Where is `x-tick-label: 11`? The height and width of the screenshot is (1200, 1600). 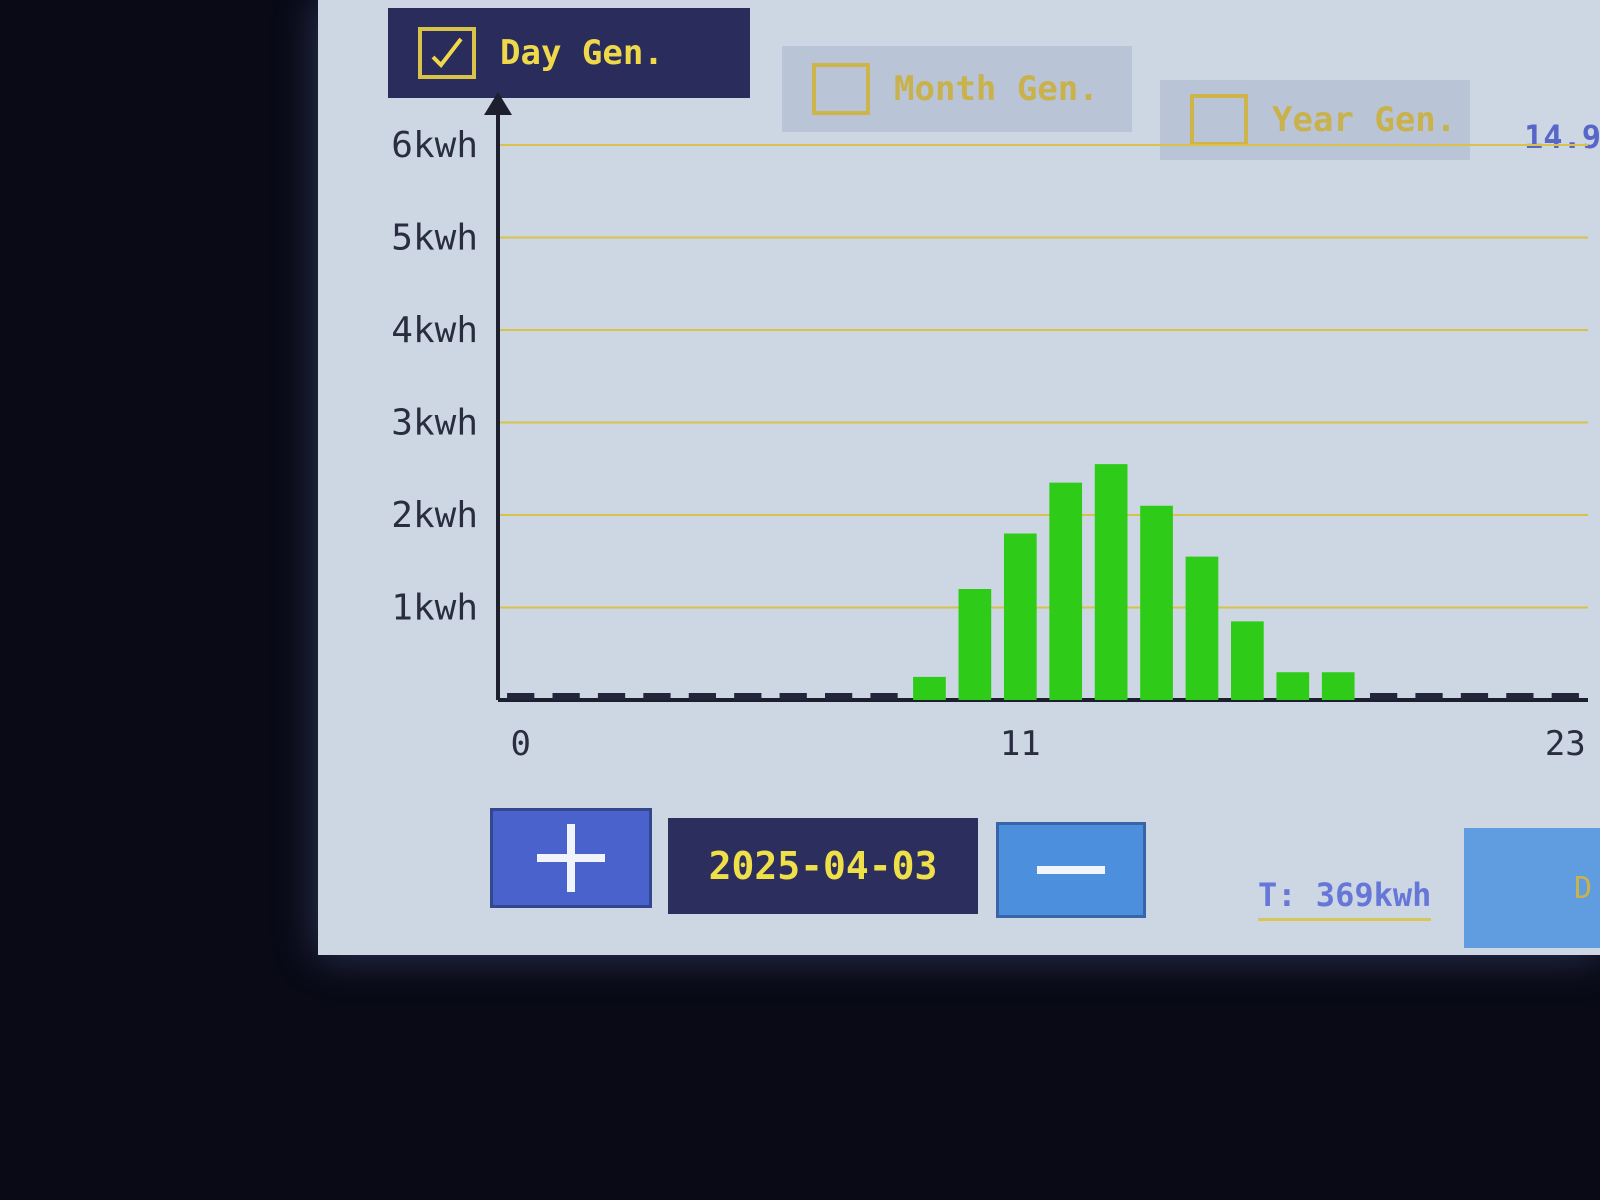
x-tick-label: 11 is located at coordinates (1020, 744).